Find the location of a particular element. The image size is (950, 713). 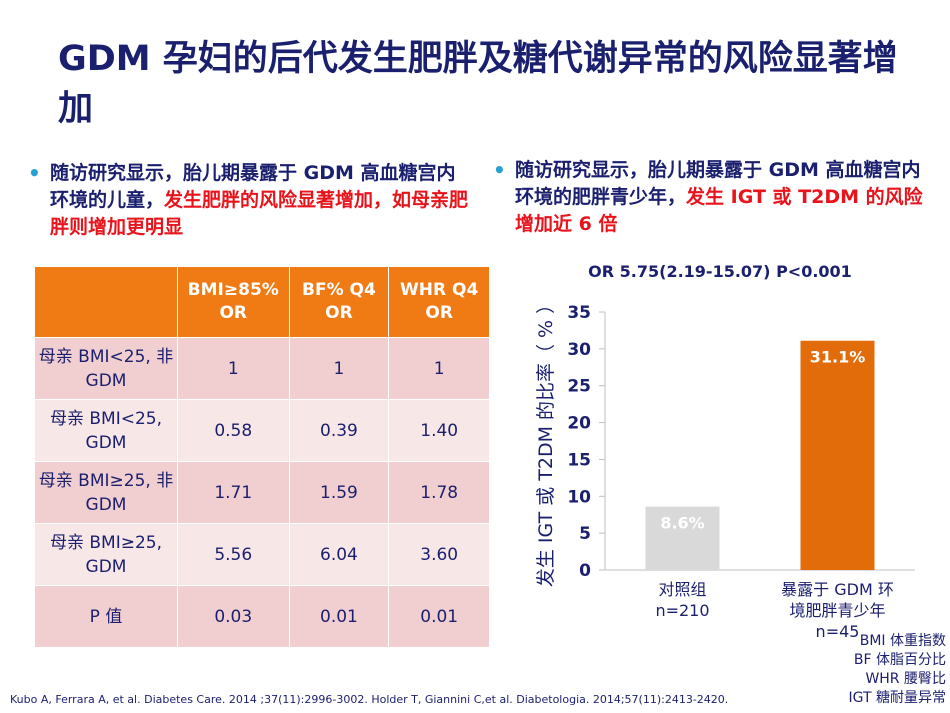

chart-axes: 0 5 10 15 20 25 30 35 is located at coordinates (741, 442).